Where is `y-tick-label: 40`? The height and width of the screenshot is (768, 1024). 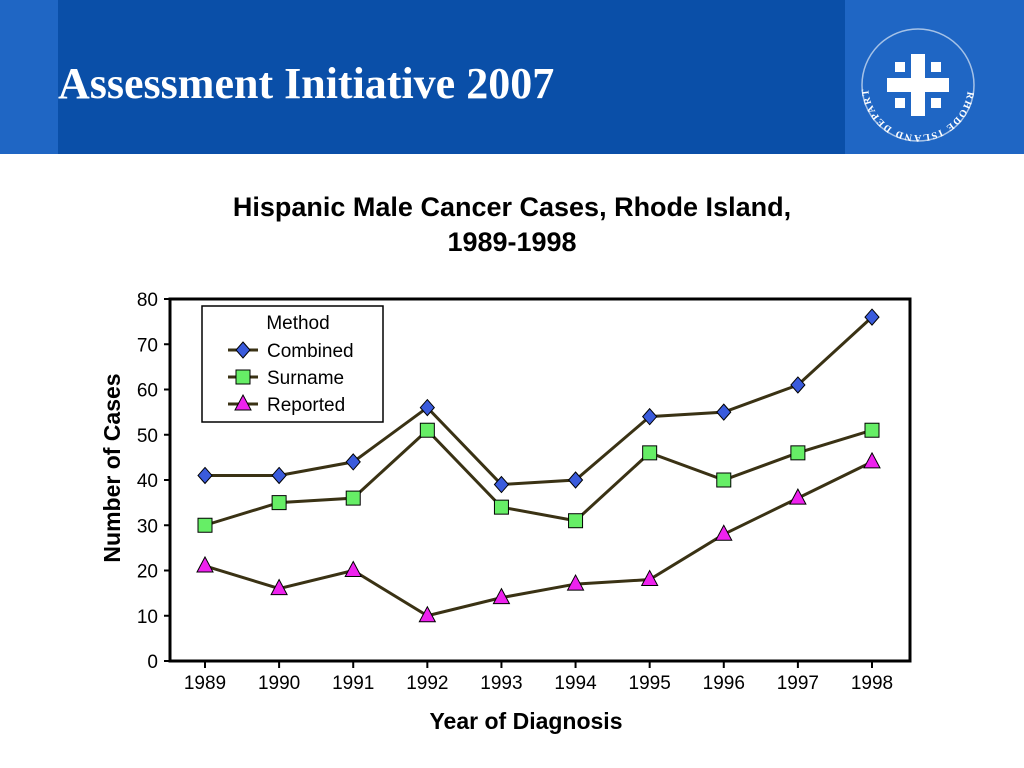 y-tick-label: 40 is located at coordinates (147, 481).